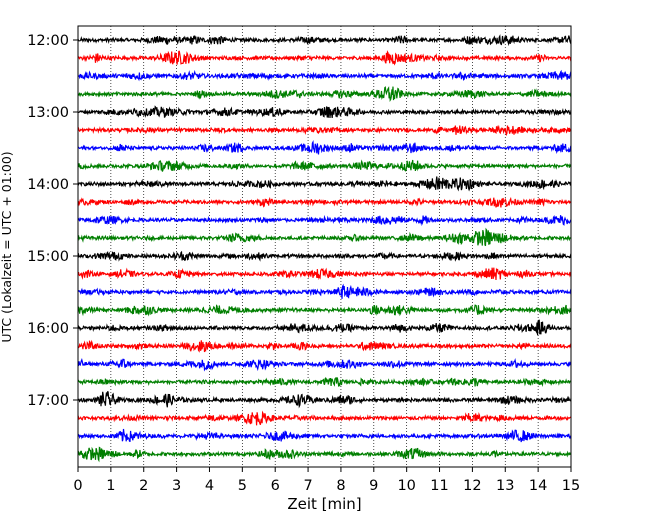 Image resolution: width=650 pixels, height=520 pixels. What do you see at coordinates (326, 480) in the screenshot?
I see `x-axis-ticks: 0 1 2 3 4 5 6 7 8 9 10 11 12 13 14 15` at bounding box center [326, 480].